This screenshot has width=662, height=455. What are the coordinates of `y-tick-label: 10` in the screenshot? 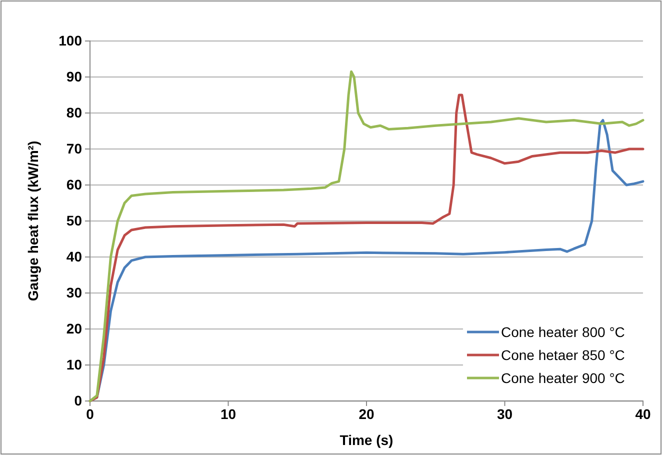 It's located at (74, 364).